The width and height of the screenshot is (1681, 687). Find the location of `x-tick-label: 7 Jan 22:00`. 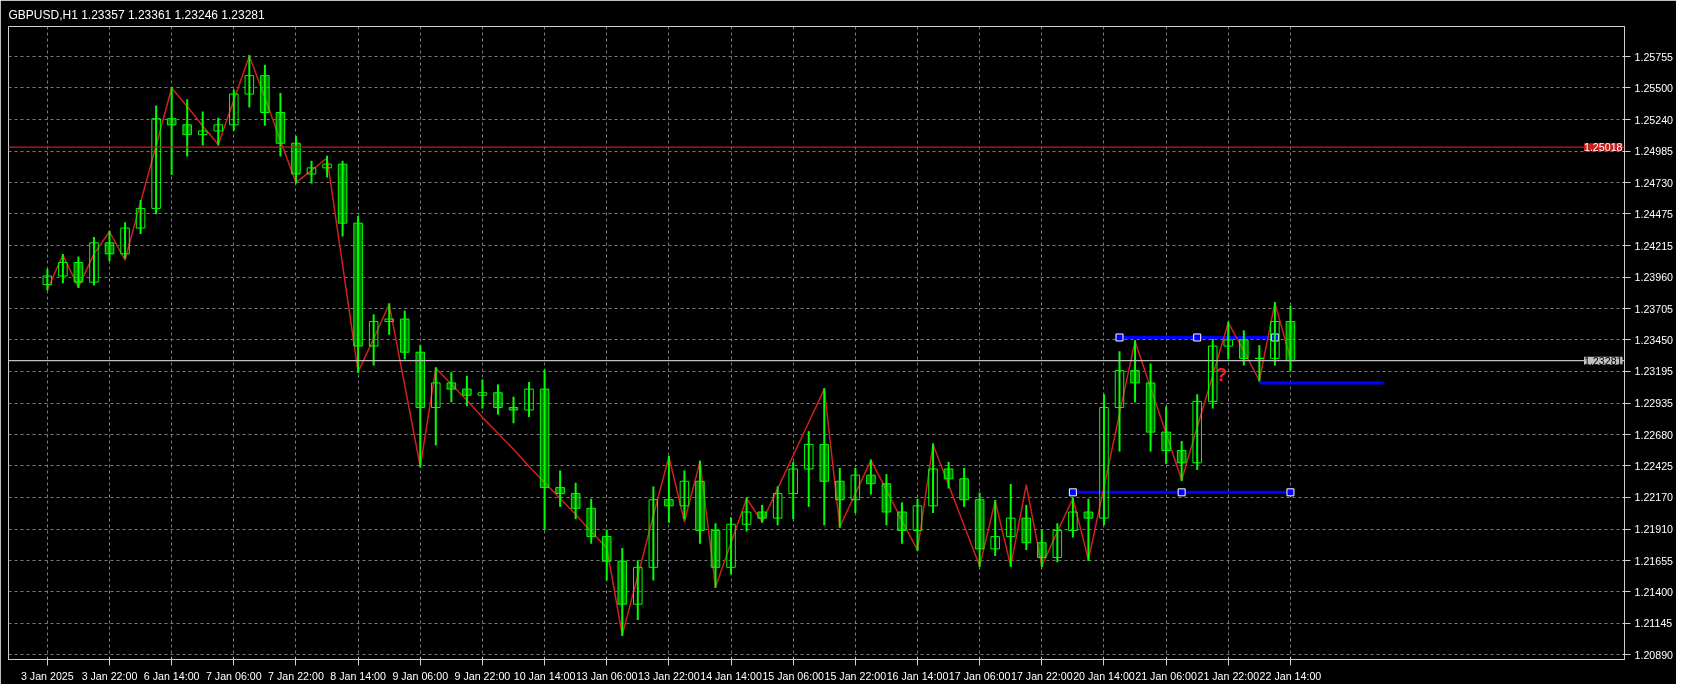

x-tick-label: 7 Jan 22:00 is located at coordinates (296, 675).